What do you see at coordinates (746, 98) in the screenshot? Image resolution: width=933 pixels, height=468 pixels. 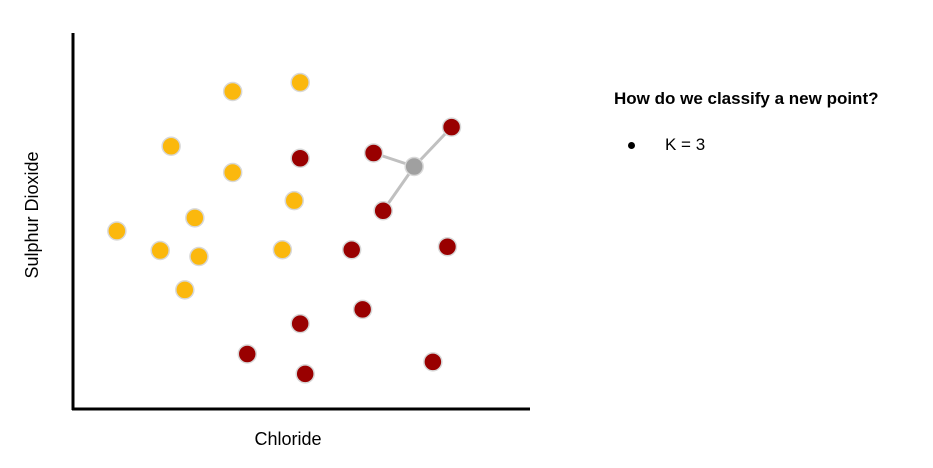 I see `panel-title: How do we classify a new point?` at bounding box center [746, 98].